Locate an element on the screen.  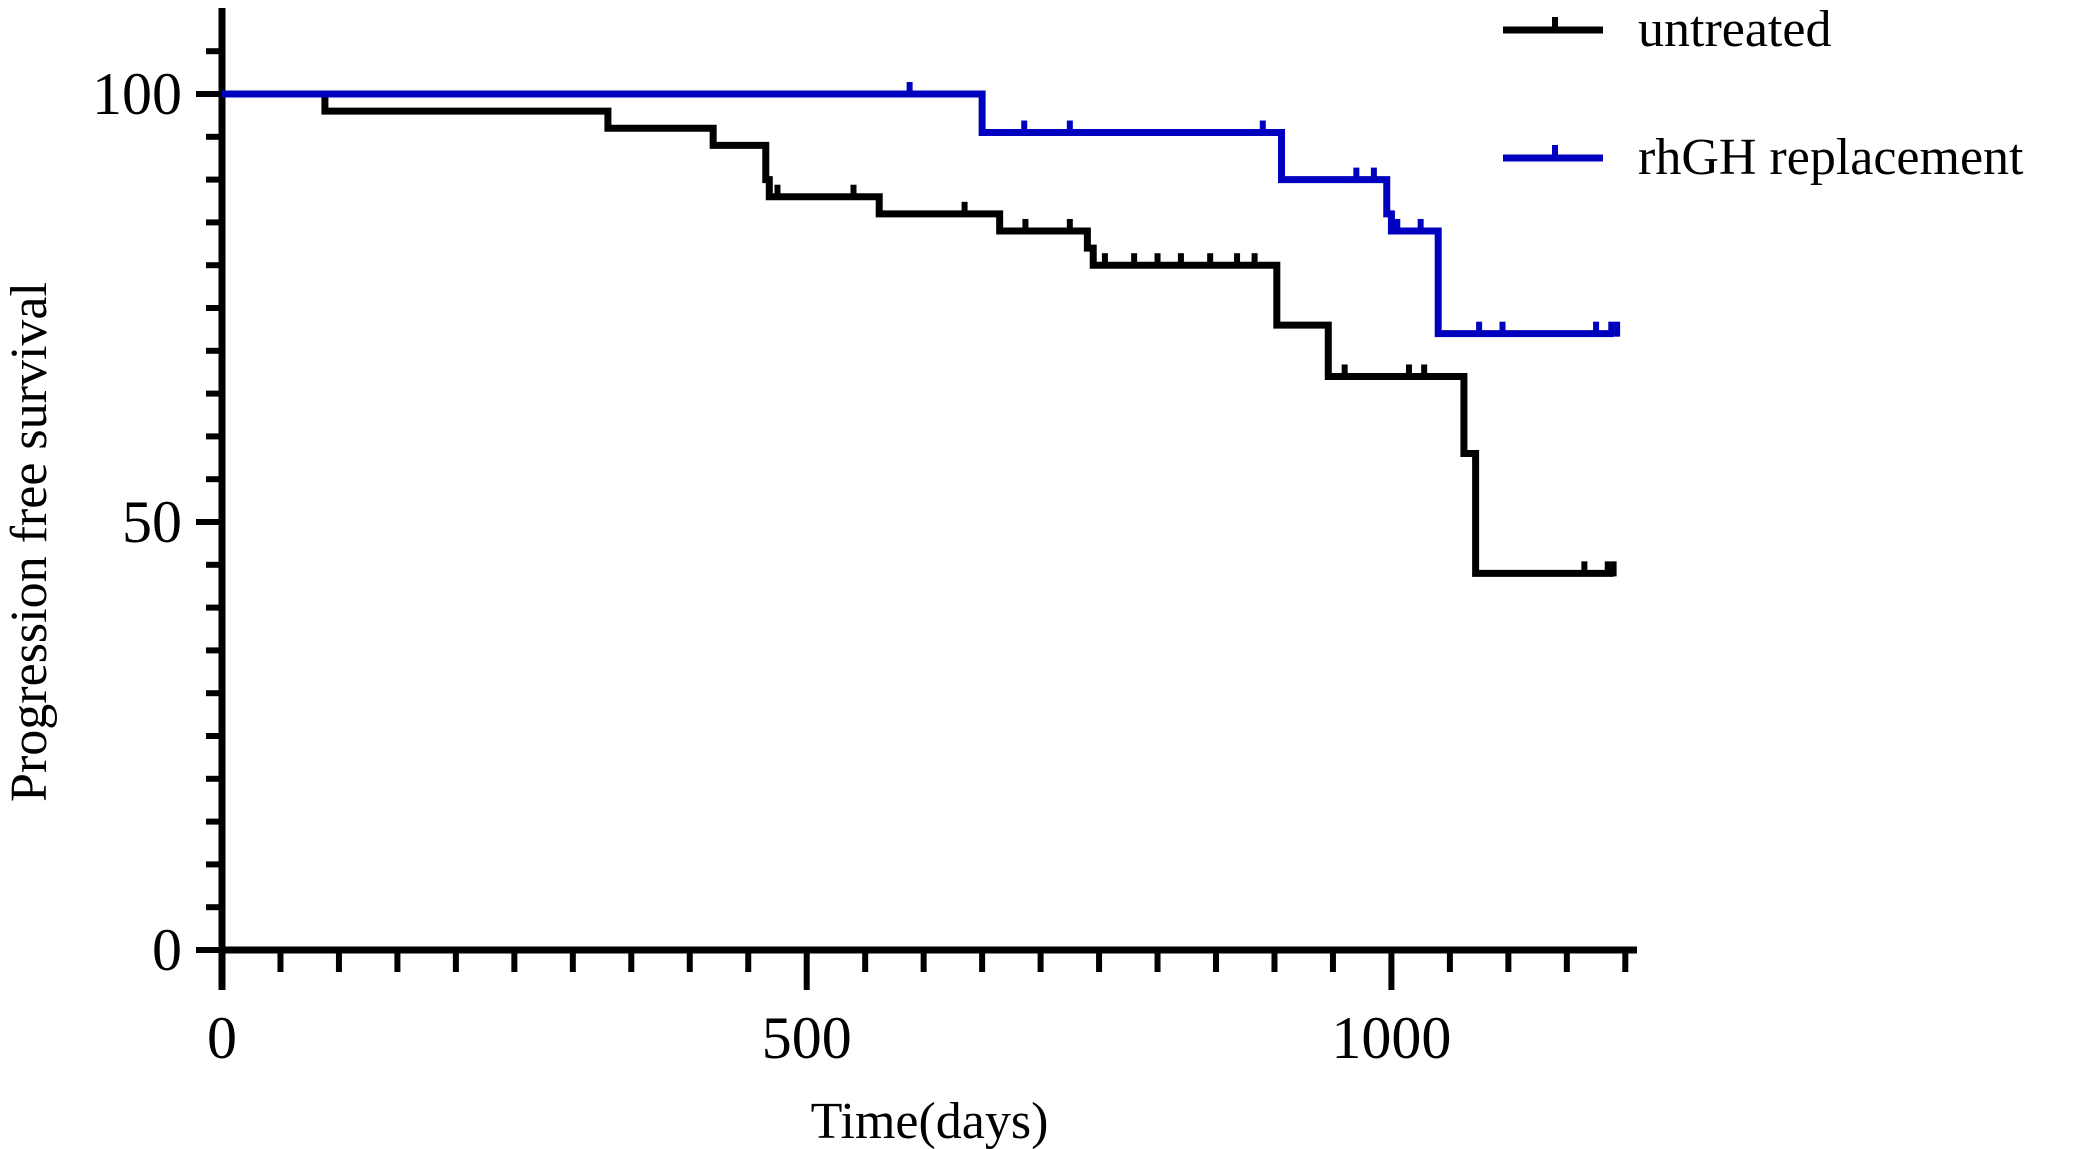
y-tick-label: 100 is located at coordinates (137, 94).